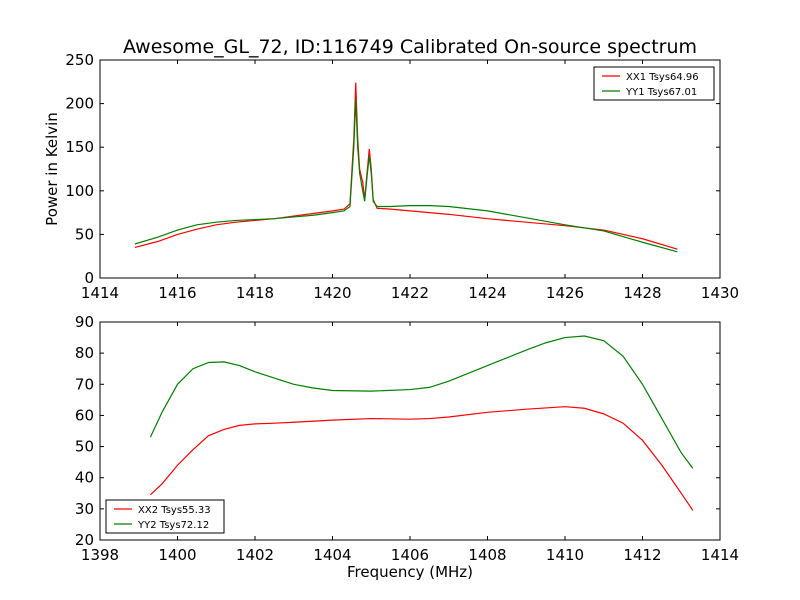  Describe the element at coordinates (79, 104) in the screenshot. I see `y-tick-label: 200` at that location.